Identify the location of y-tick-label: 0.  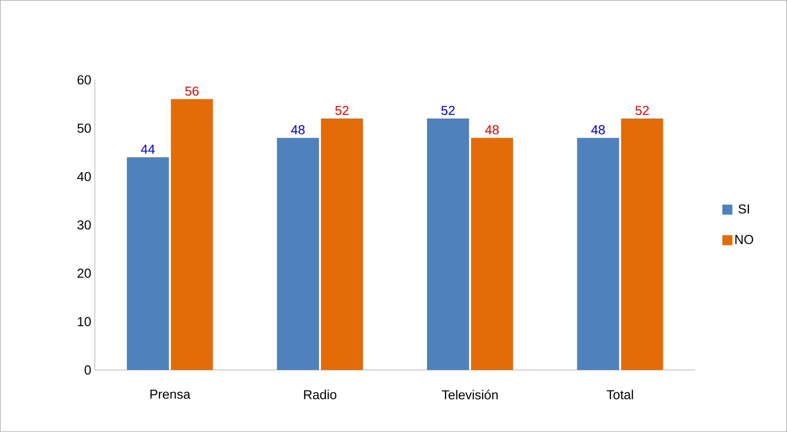
(87, 370).